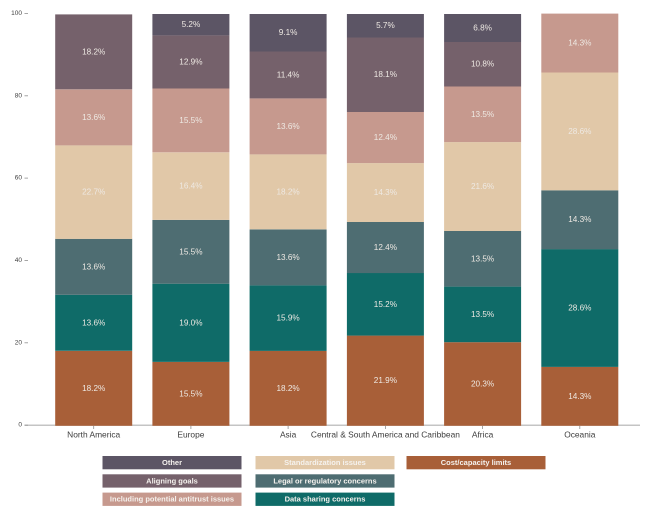  I want to click on svg-text: Other, so click(172, 462).